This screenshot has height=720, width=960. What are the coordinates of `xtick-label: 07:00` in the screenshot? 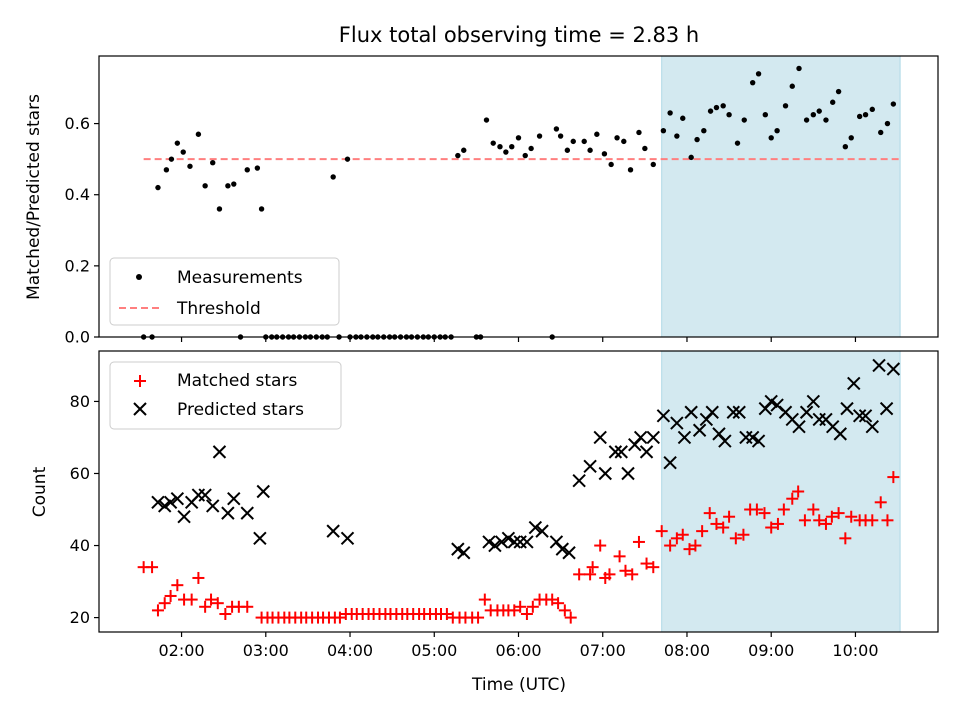 It's located at (603, 650).